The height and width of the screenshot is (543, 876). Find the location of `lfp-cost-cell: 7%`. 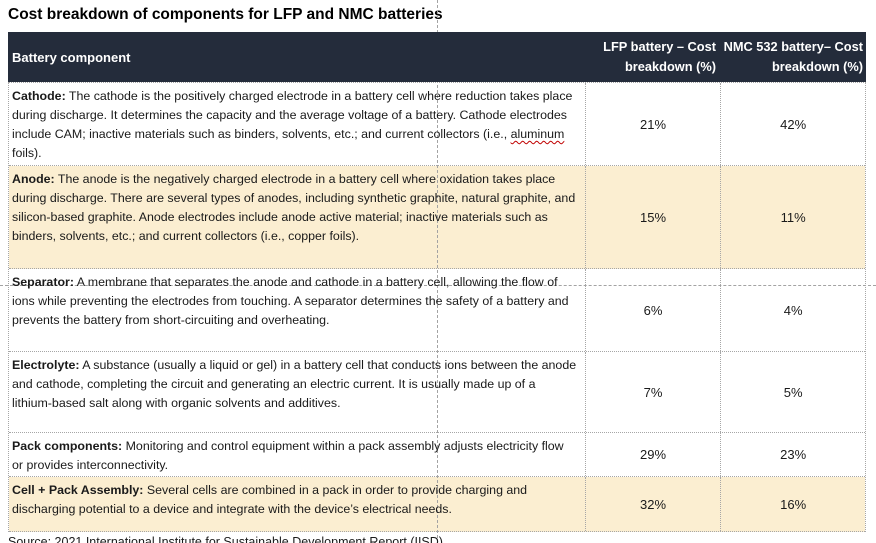

lfp-cost-cell: 7% is located at coordinates (652, 392).